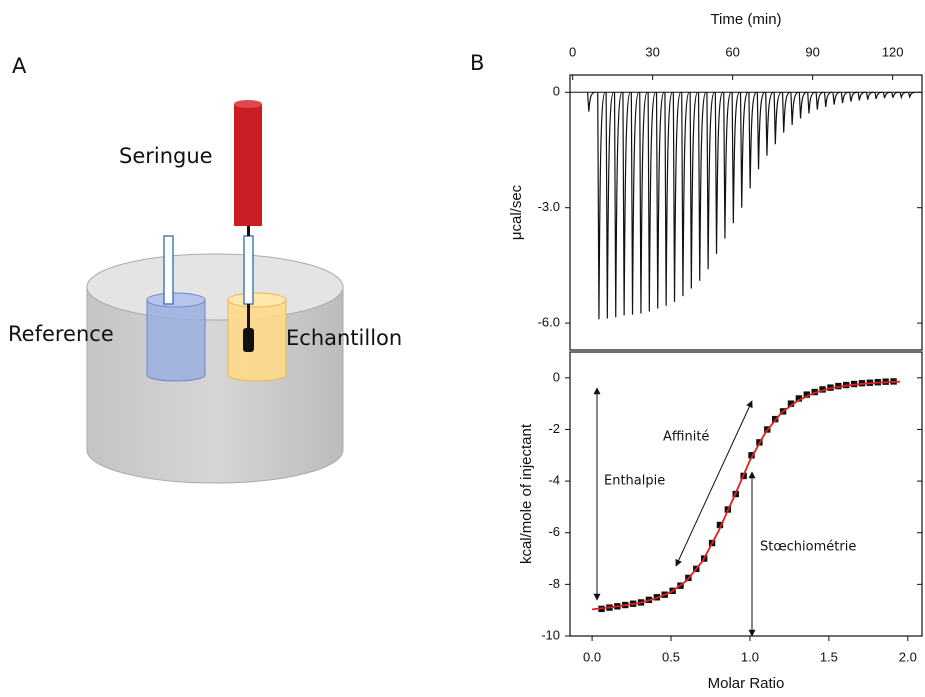  Describe the element at coordinates (516, 212) in the screenshot. I see `y-axis-label: μcal/sec` at that location.